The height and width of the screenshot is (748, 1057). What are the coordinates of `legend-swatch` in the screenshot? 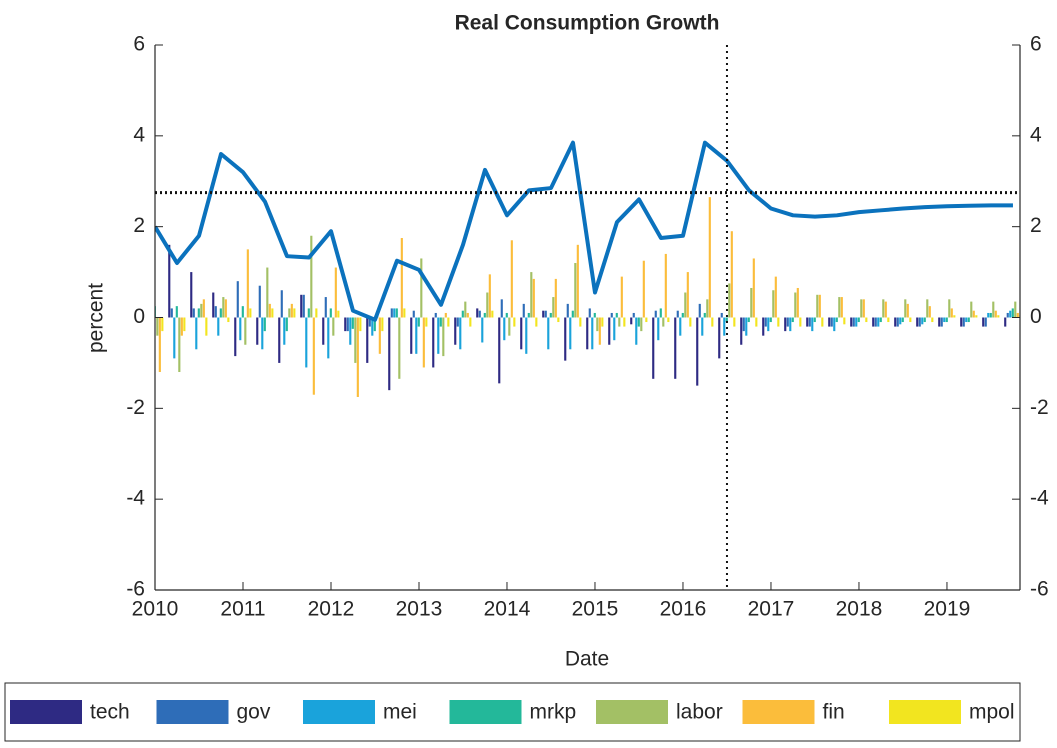 It's located at (46, 712).